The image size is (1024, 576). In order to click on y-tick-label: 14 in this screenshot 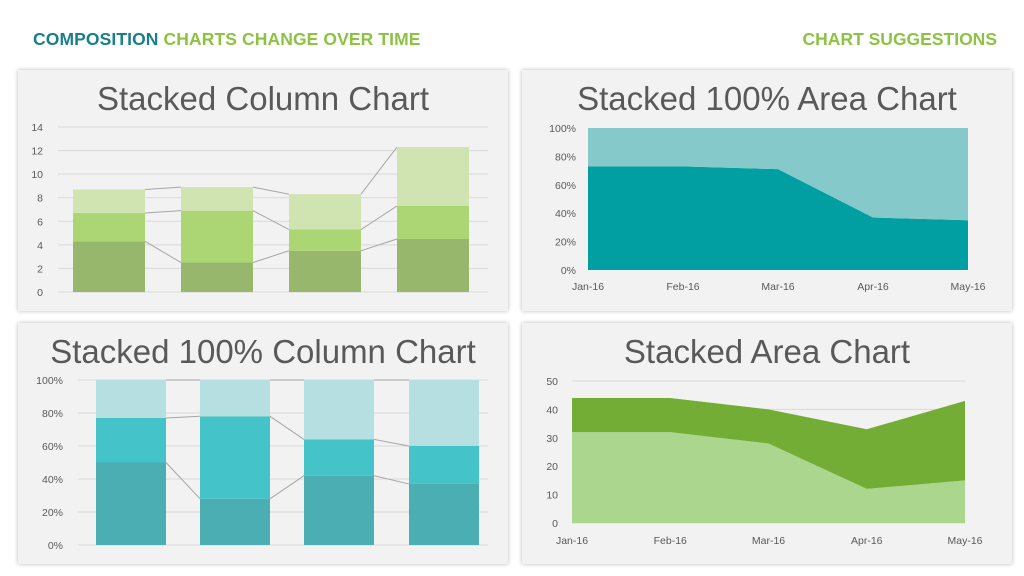, I will do `click(37, 128)`.